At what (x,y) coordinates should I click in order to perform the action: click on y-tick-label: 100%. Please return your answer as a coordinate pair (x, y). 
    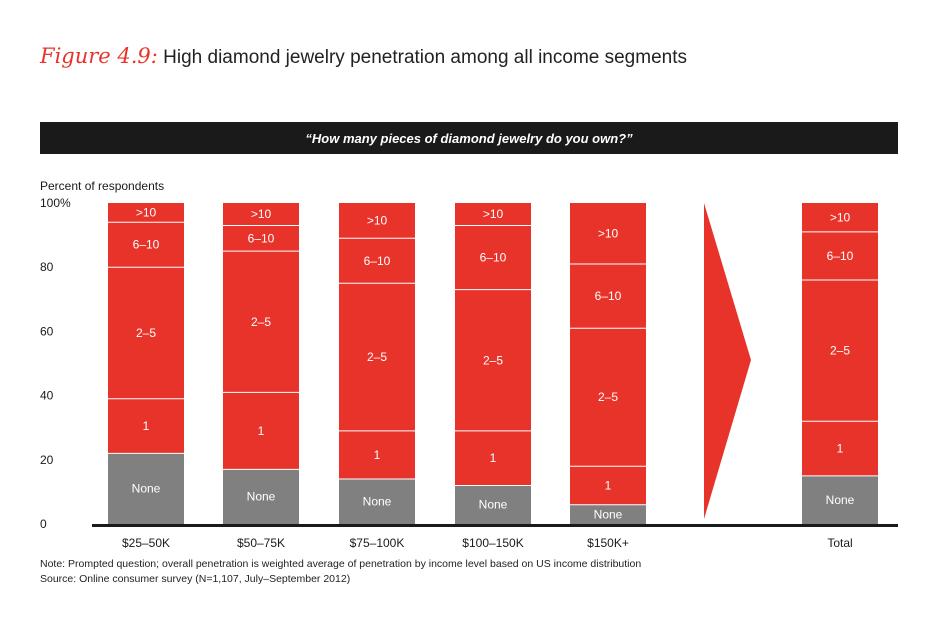
    Looking at the image, I should click on (55, 203).